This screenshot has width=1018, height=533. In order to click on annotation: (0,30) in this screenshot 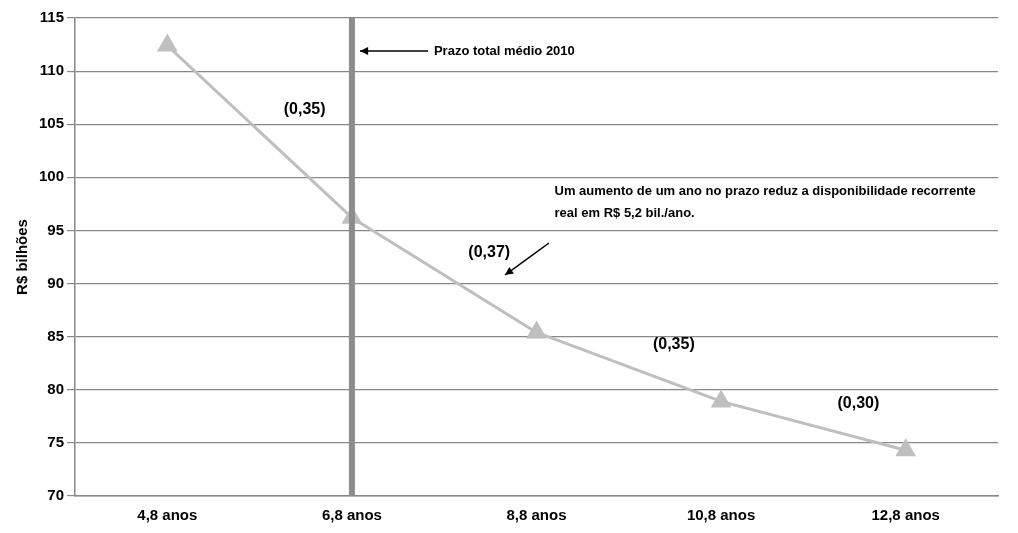, I will do `click(858, 403)`.